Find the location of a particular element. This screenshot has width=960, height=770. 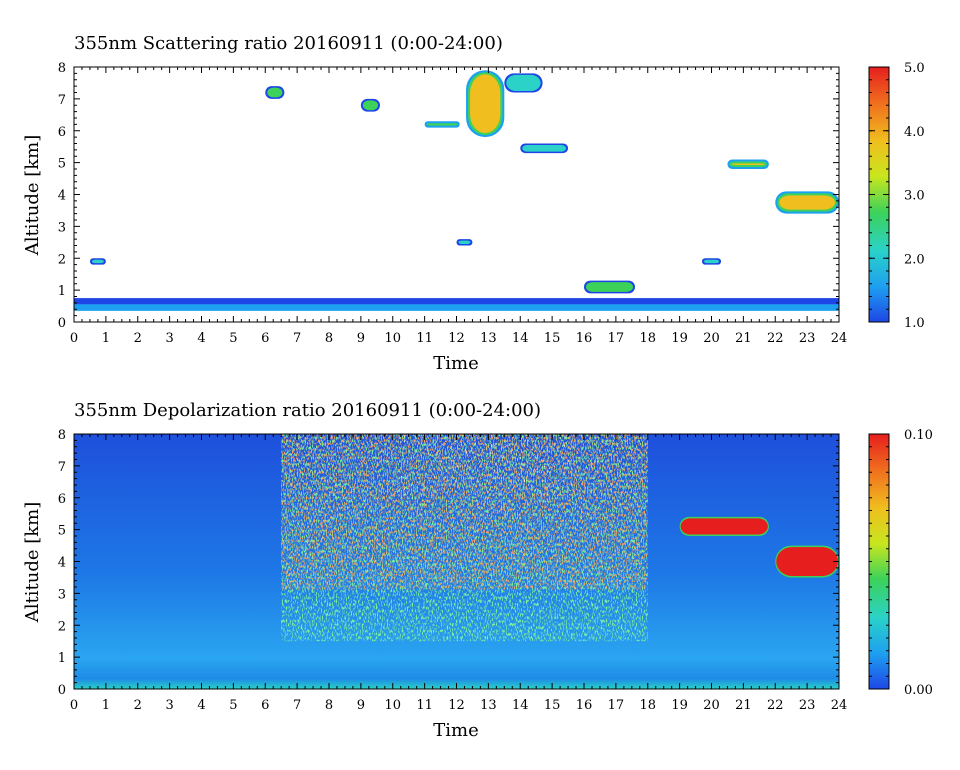

colorbar-tick-label: 4.0 is located at coordinates (914, 132).